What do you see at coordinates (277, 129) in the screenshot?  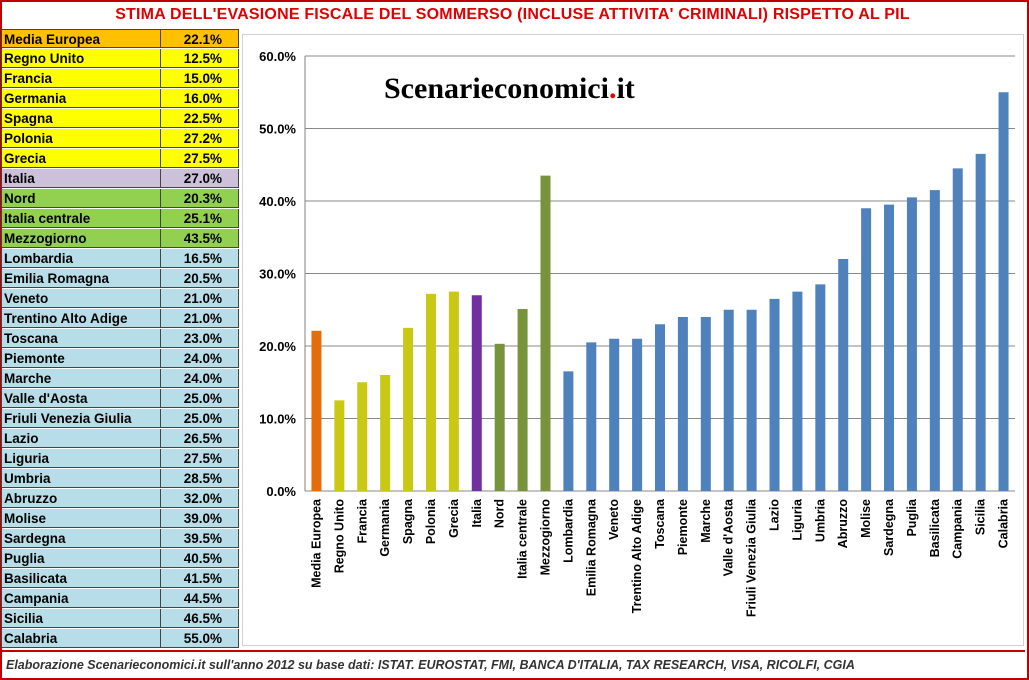 I see `y-tick-label: 50.0%` at bounding box center [277, 129].